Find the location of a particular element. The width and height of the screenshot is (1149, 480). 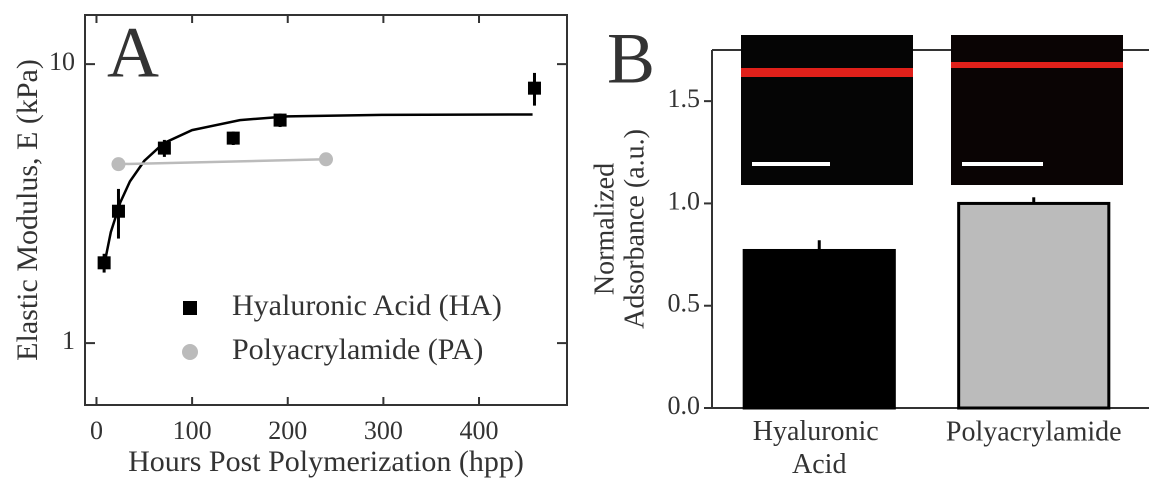

y-tick-label: 1.0 is located at coordinates (684, 200).